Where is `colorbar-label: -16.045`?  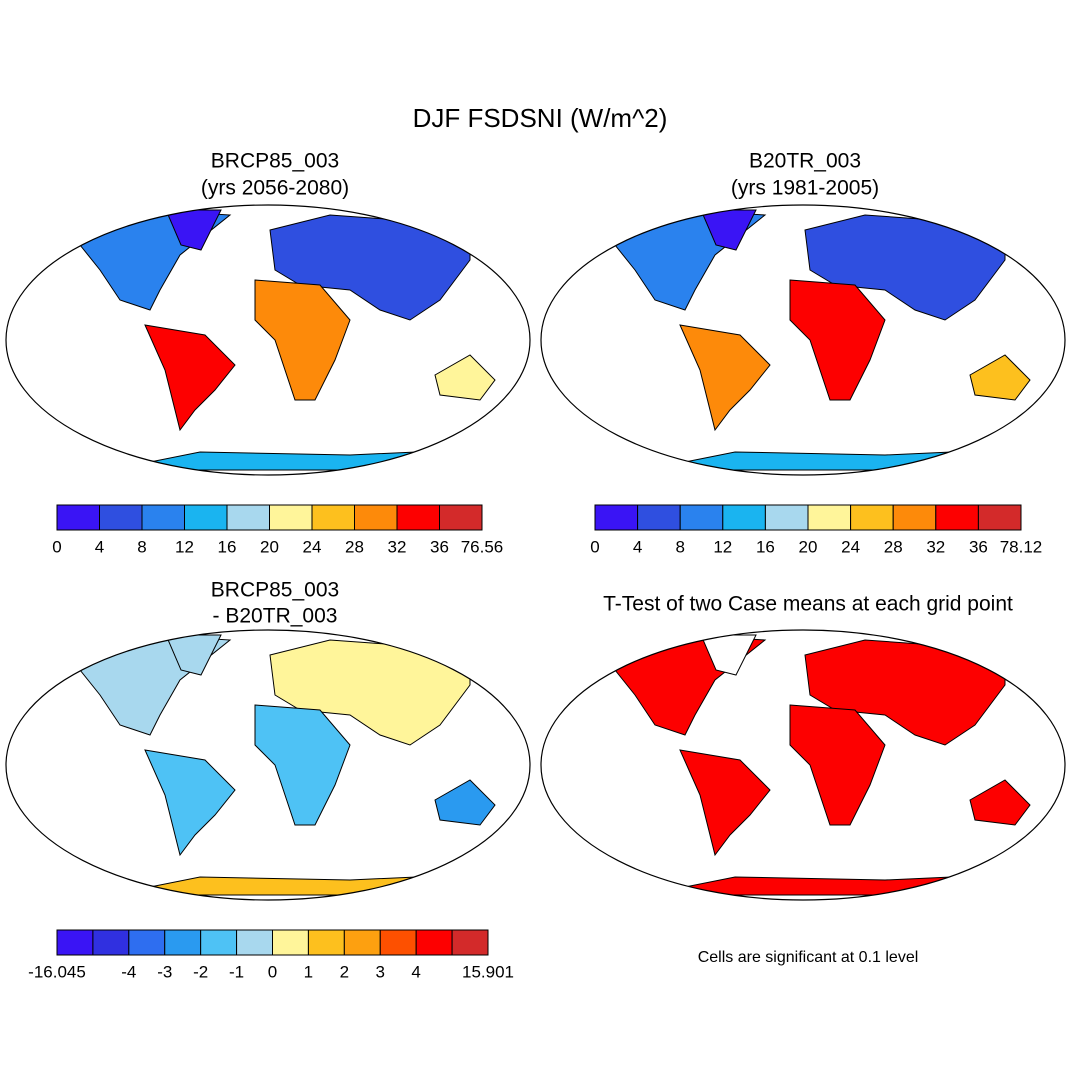
colorbar-label: -16.045 is located at coordinates (57, 971).